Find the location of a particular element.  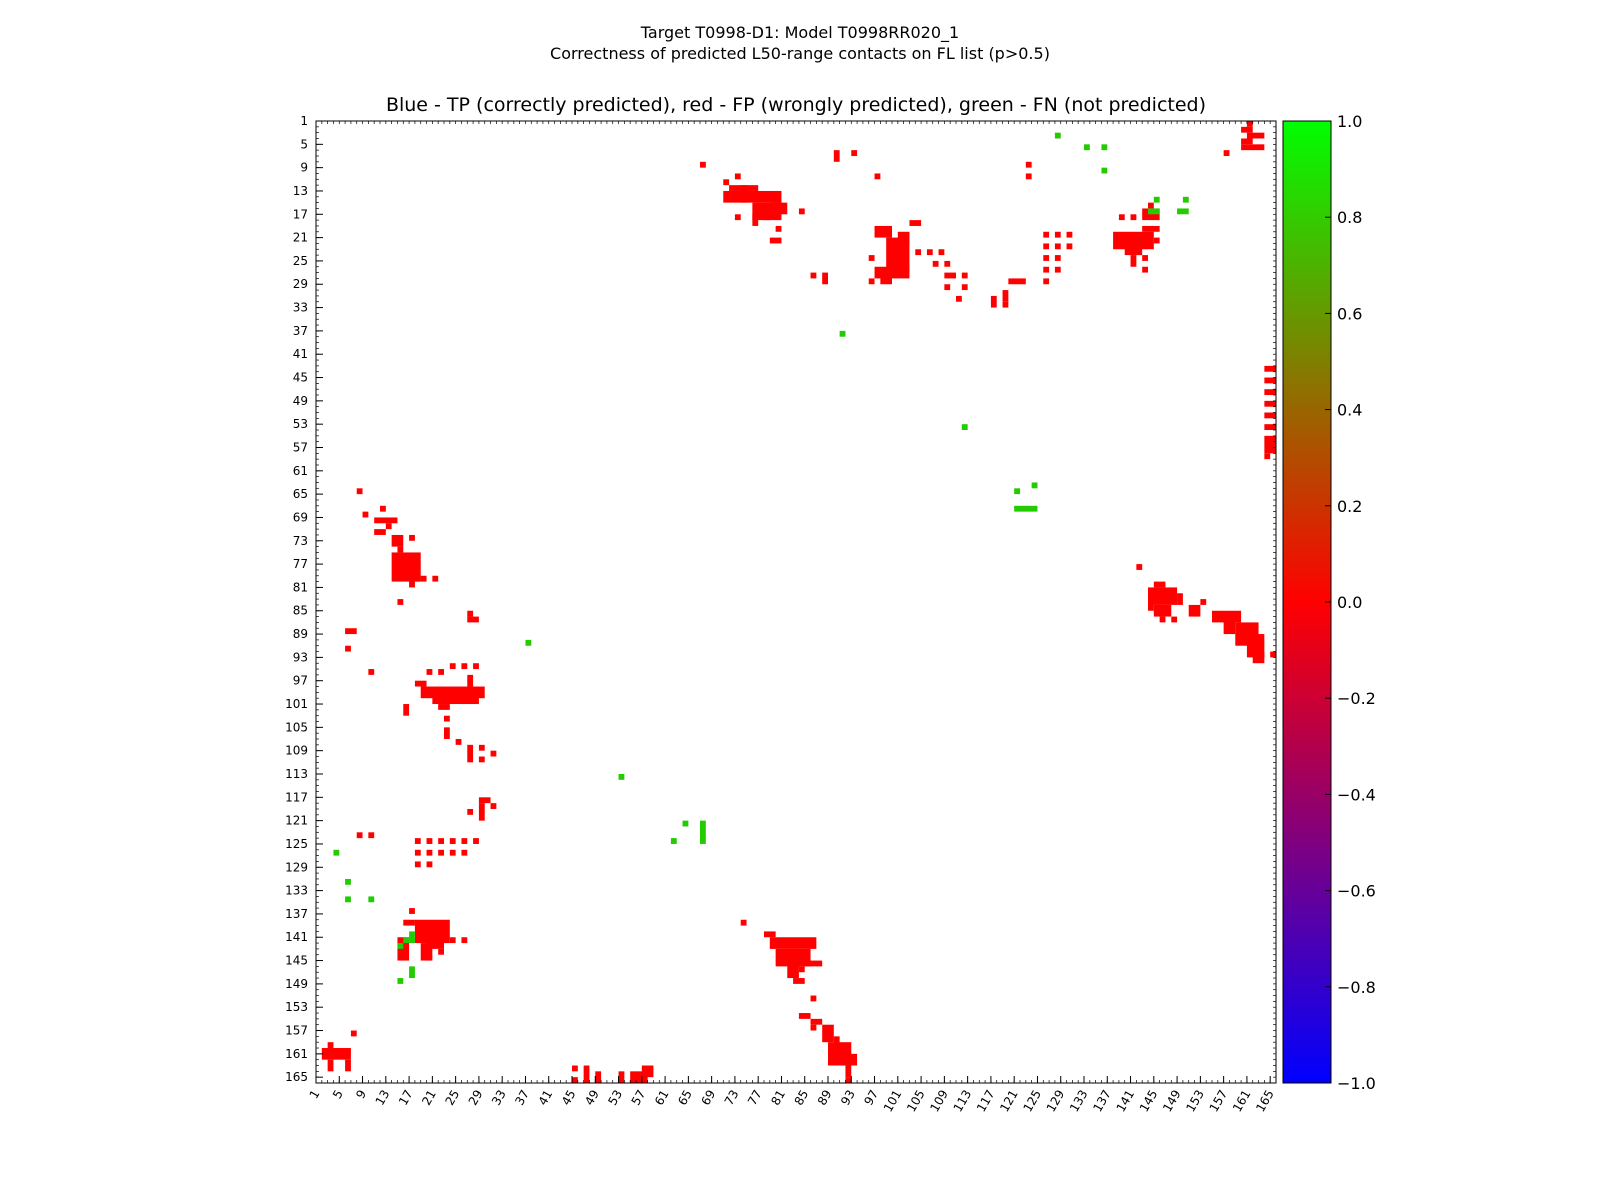

y-tick-label: 49 is located at coordinates (300, 401).